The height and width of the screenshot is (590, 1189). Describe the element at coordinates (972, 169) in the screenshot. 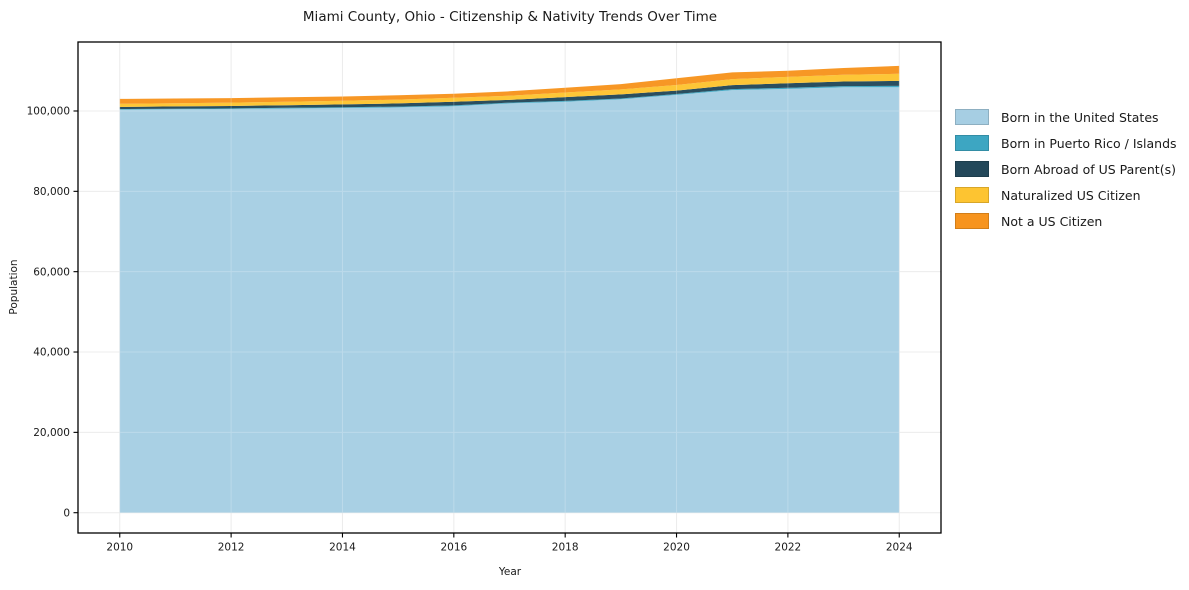

I see `legend-swatch-born-abroad` at that location.